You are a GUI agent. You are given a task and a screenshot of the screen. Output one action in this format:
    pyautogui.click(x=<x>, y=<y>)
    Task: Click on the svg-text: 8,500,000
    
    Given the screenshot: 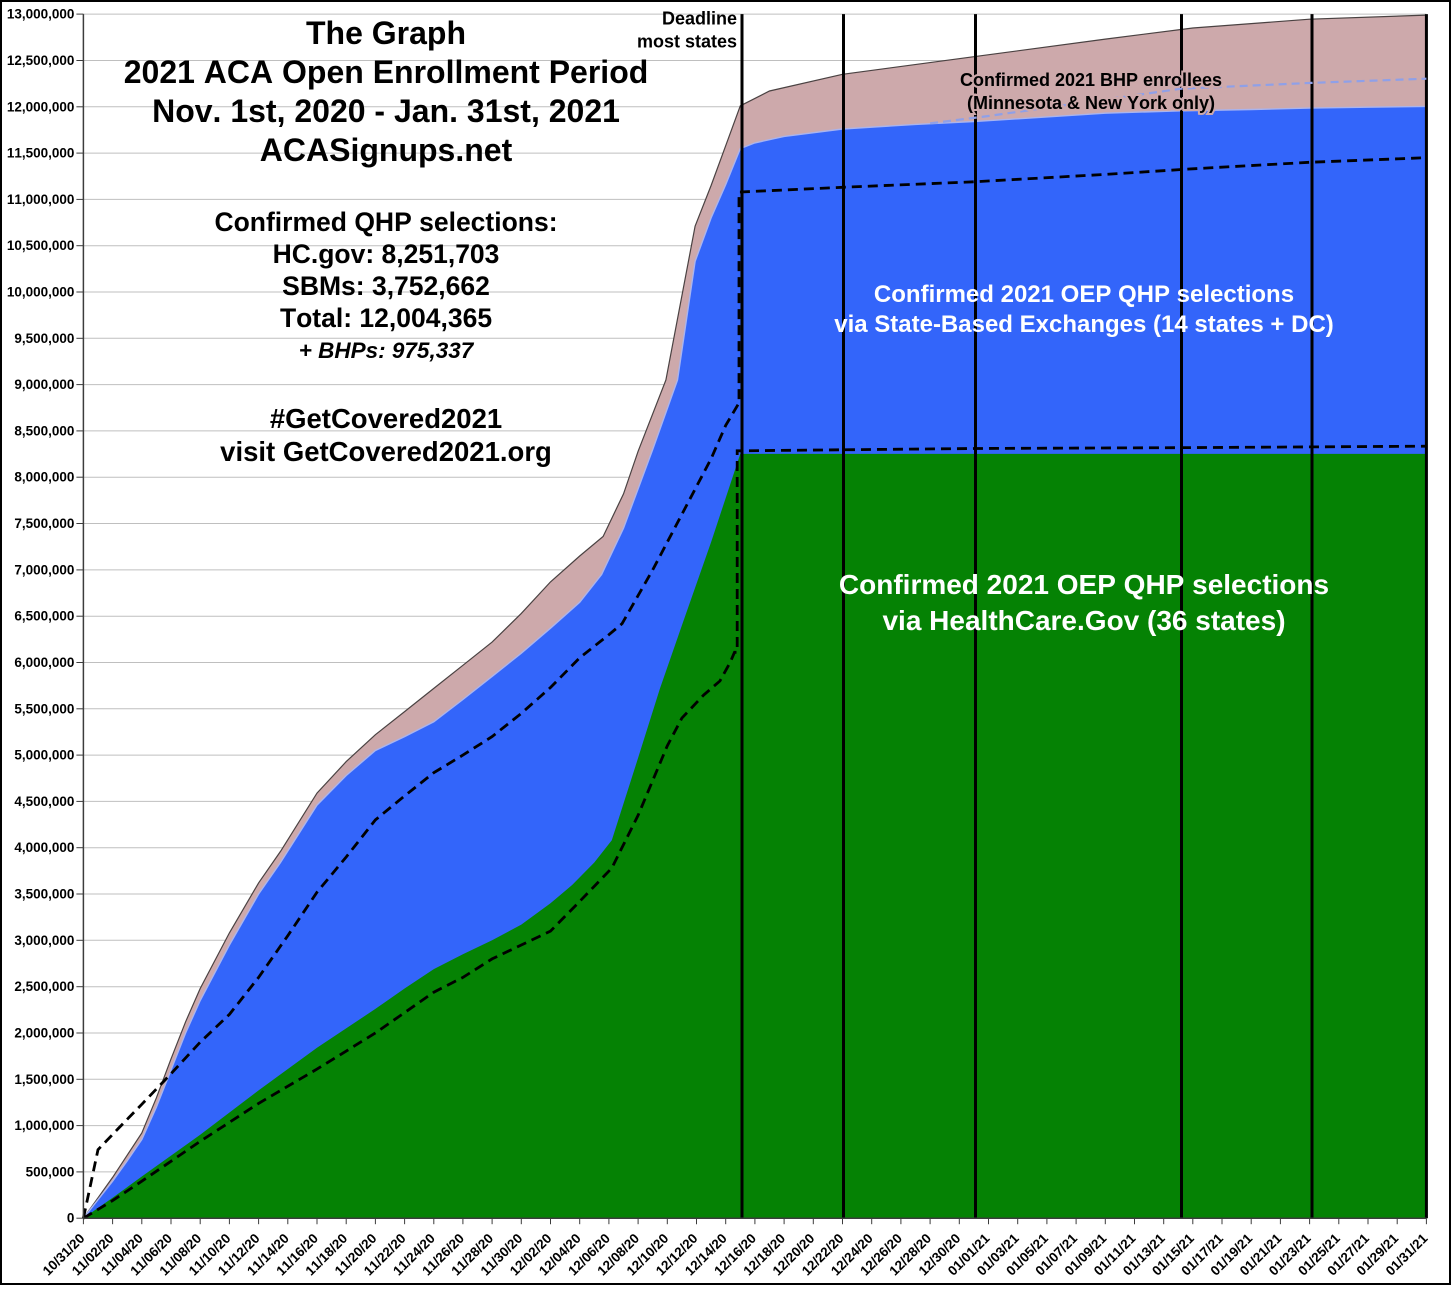 What is the action you would take?
    pyautogui.click(x=44, y=430)
    